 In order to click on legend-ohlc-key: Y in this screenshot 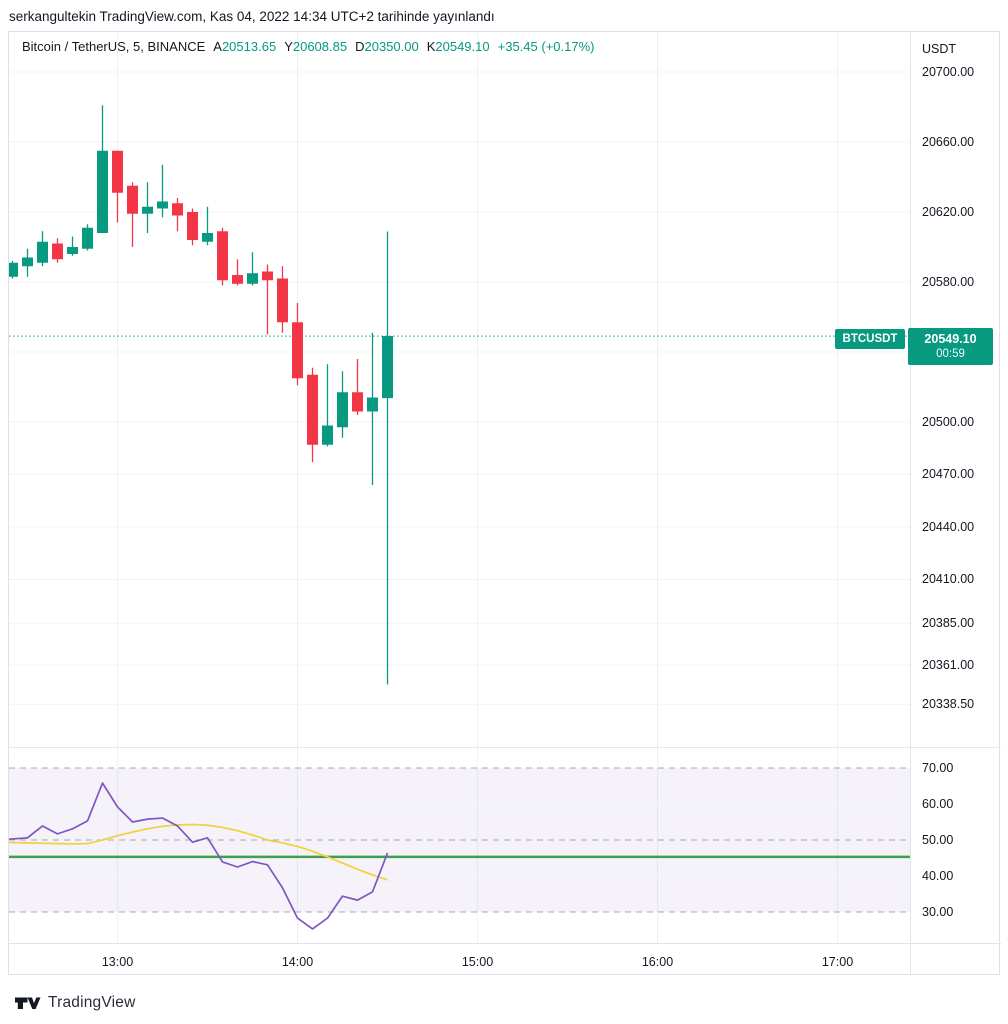, I will do `click(288, 46)`.